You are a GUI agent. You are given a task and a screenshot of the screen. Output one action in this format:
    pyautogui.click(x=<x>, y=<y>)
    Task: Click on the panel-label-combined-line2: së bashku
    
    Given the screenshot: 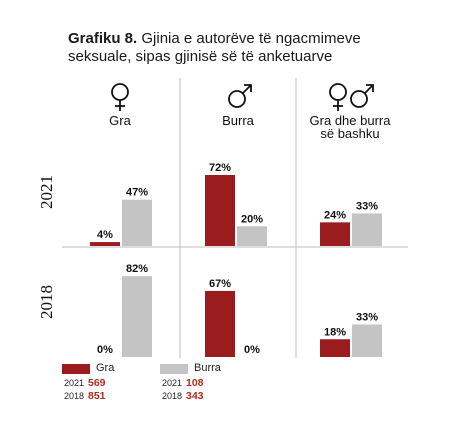 What is the action you would take?
    pyautogui.click(x=349, y=133)
    